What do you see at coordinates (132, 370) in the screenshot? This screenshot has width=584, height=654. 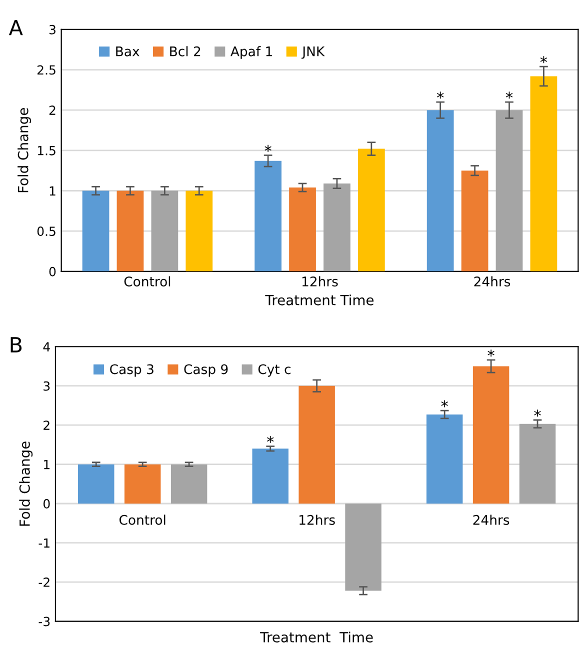 I see `legend-label: Casp 3` at bounding box center [132, 370].